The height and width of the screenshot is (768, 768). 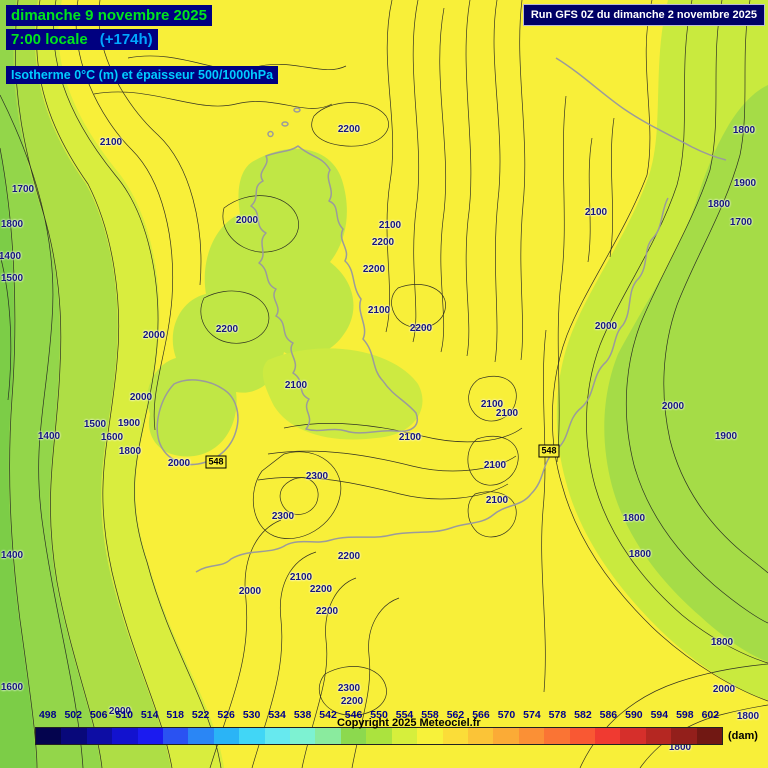 What do you see at coordinates (532, 715) in the screenshot?
I see `scale-value-label: 574` at bounding box center [532, 715].